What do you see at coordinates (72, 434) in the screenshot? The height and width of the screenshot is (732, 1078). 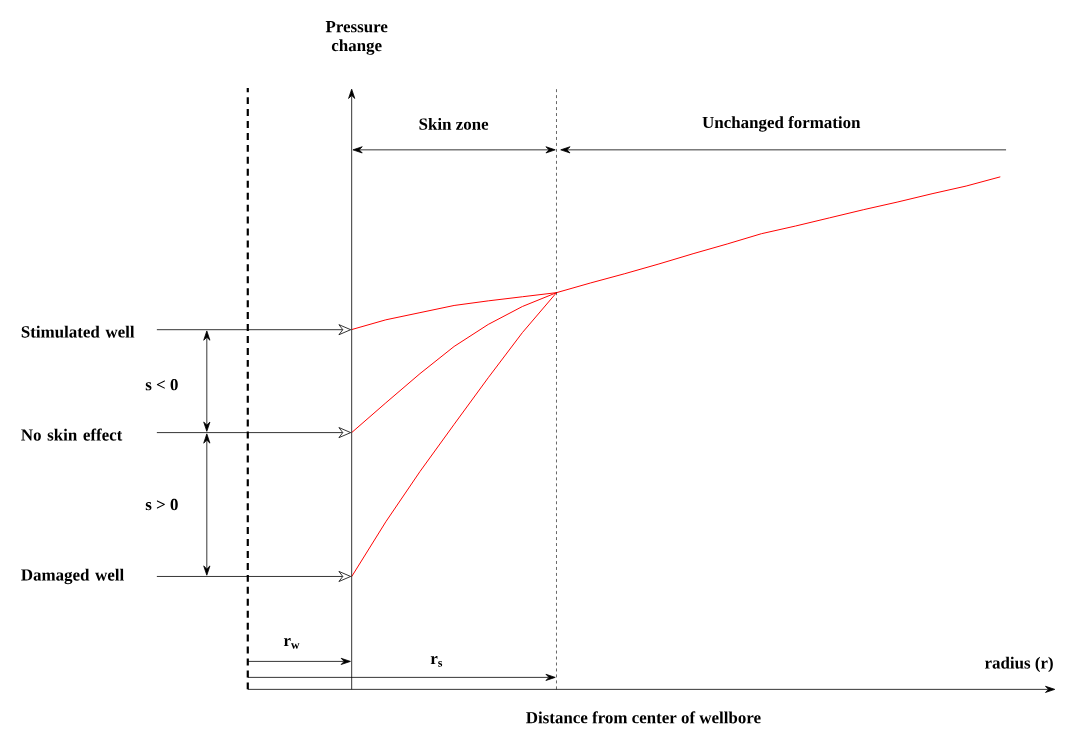 I see `text: No skin effect` at bounding box center [72, 434].